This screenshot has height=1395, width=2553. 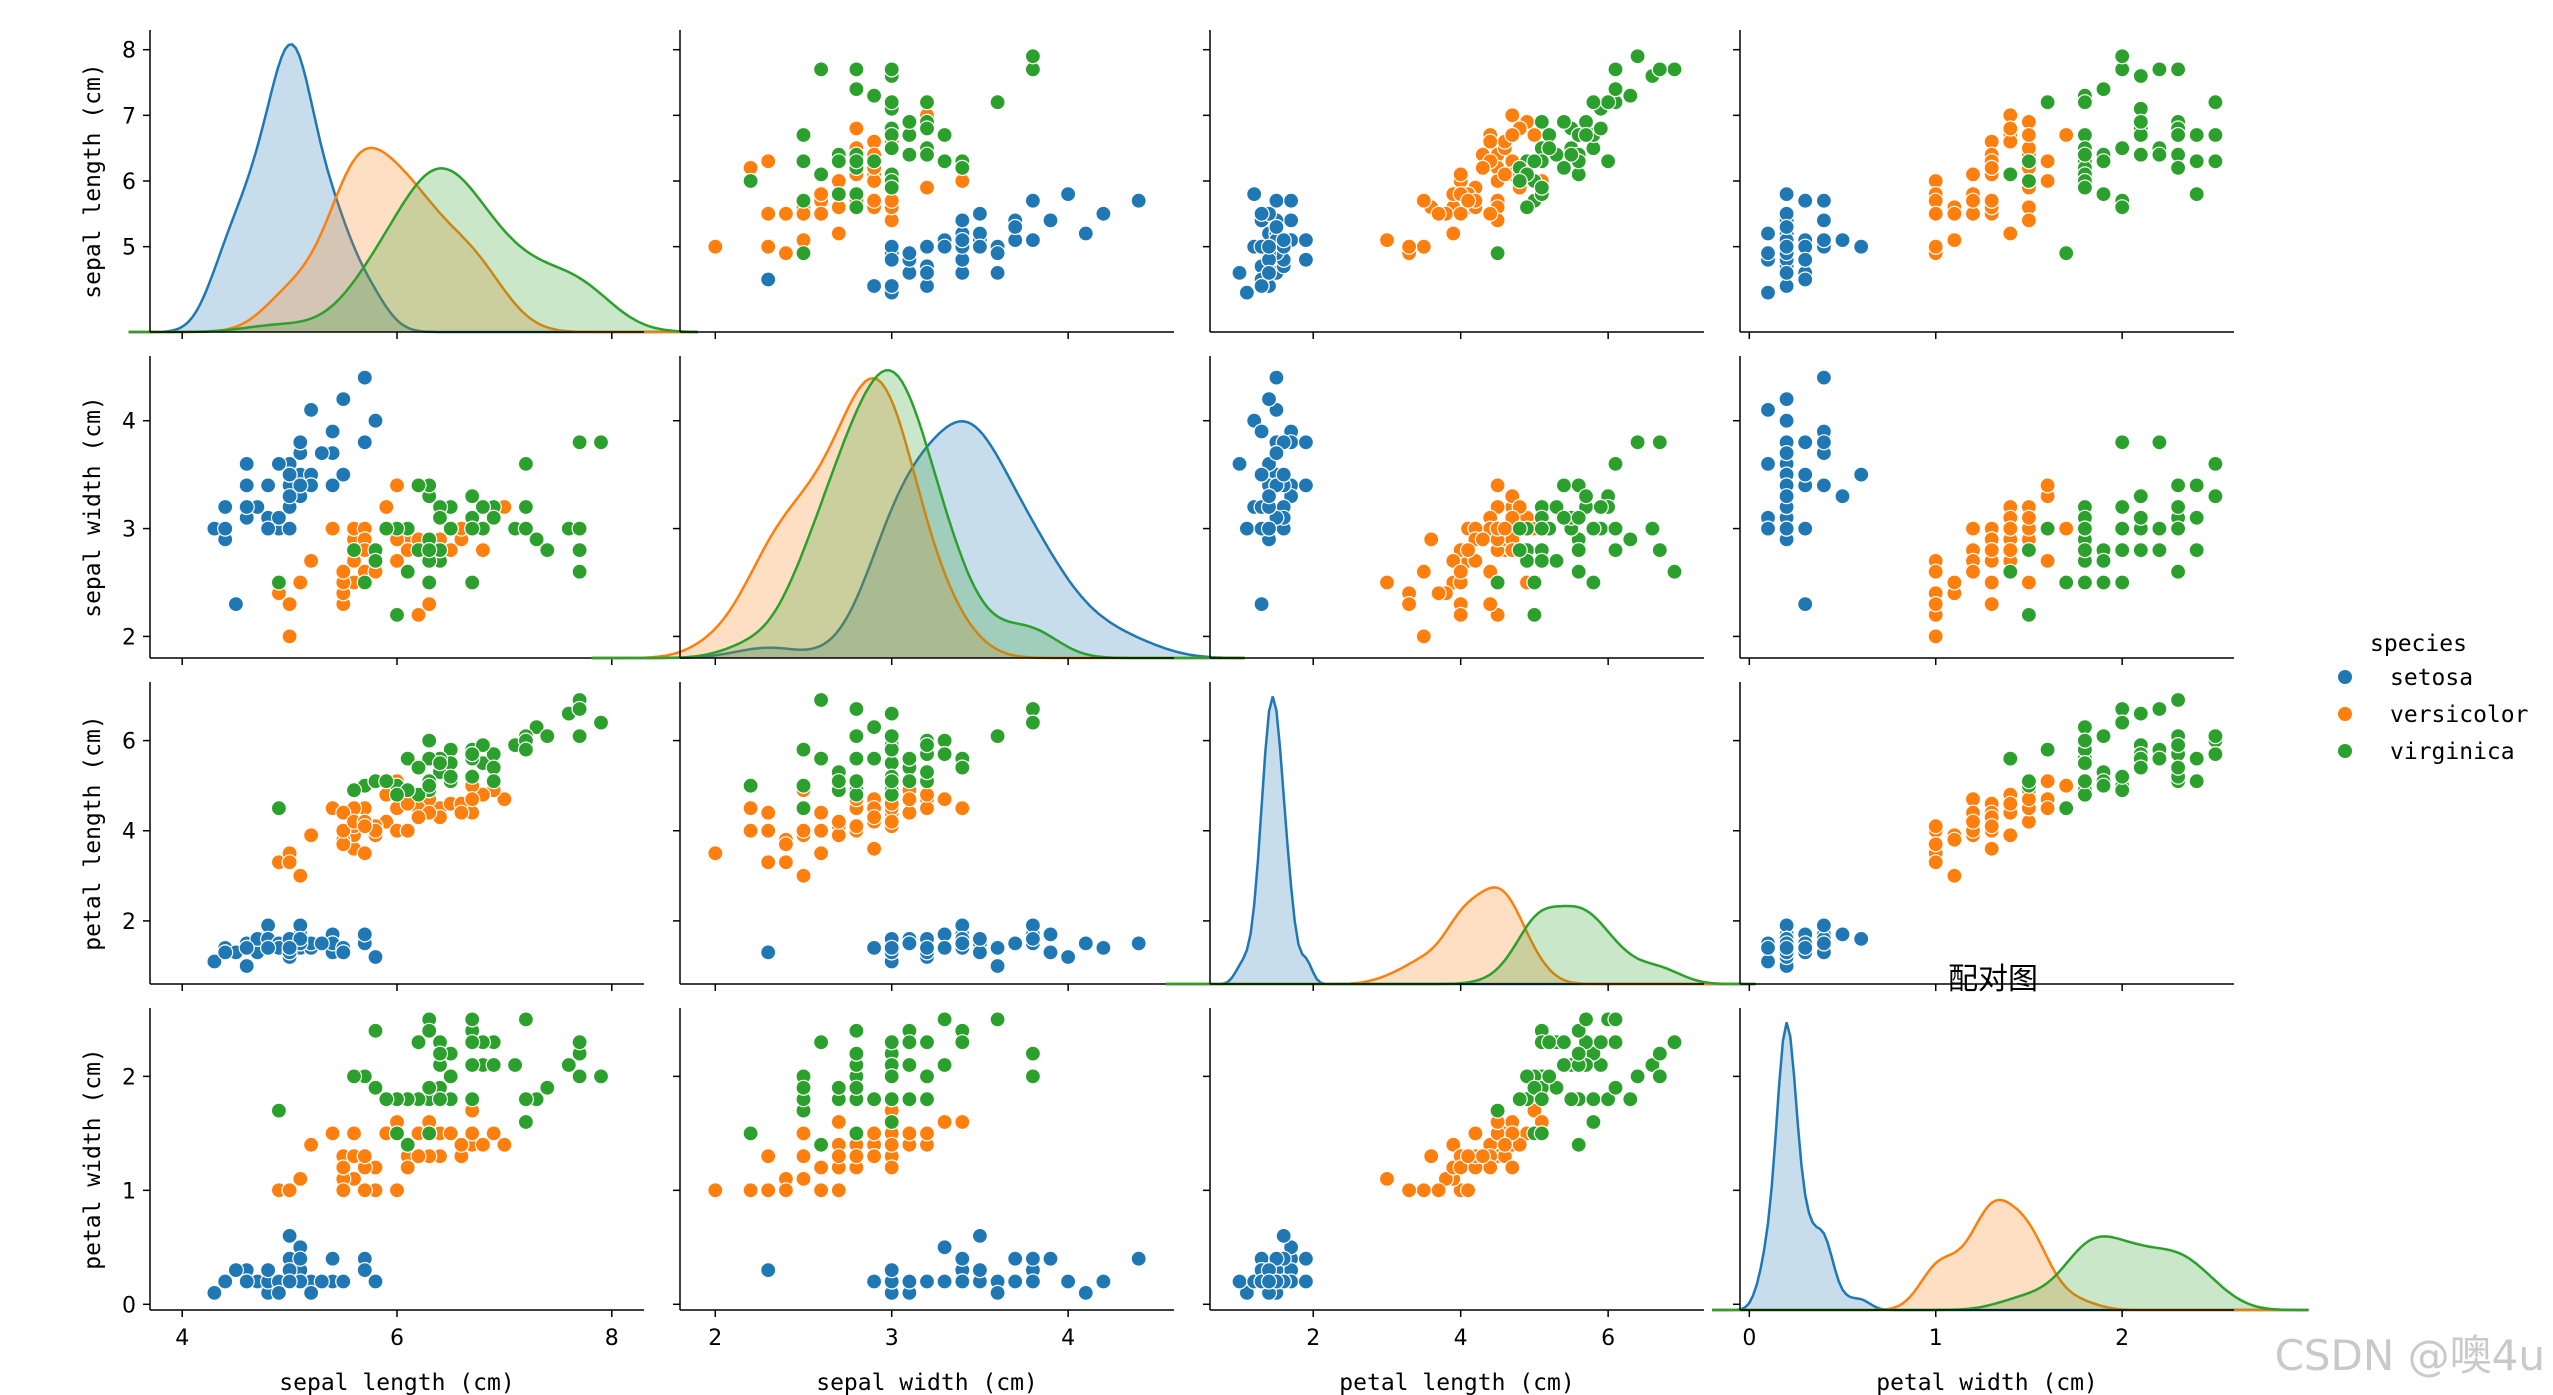 I want to click on kde-fill-setosa-sepal-length-cm, so click(x=413, y=188).